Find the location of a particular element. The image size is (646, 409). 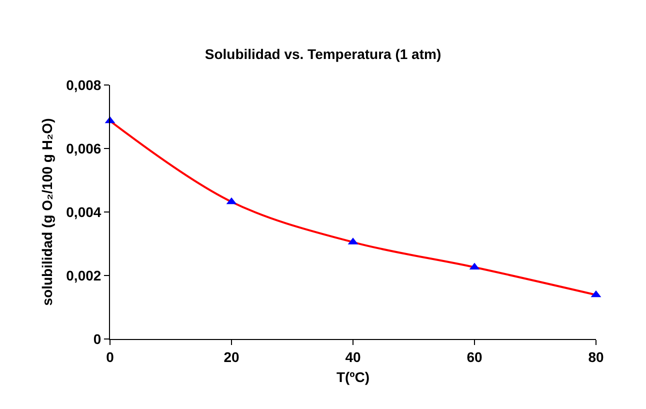

y-tick-label: 0,004 is located at coordinates (84, 212).